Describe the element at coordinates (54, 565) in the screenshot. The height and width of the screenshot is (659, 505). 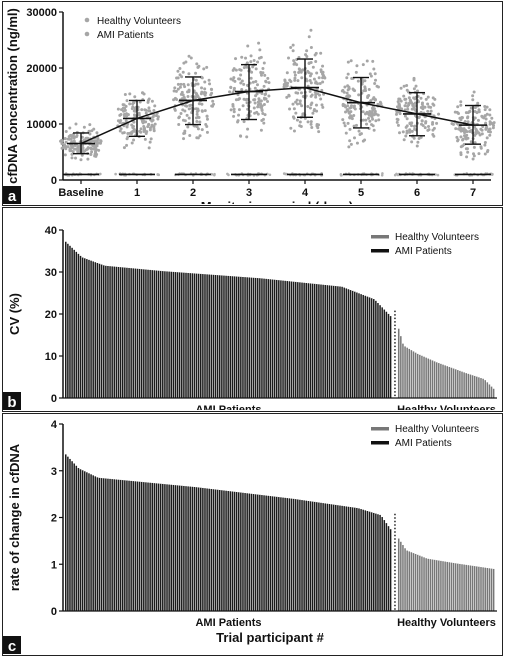
I see `y-tick-label: 1` at that location.